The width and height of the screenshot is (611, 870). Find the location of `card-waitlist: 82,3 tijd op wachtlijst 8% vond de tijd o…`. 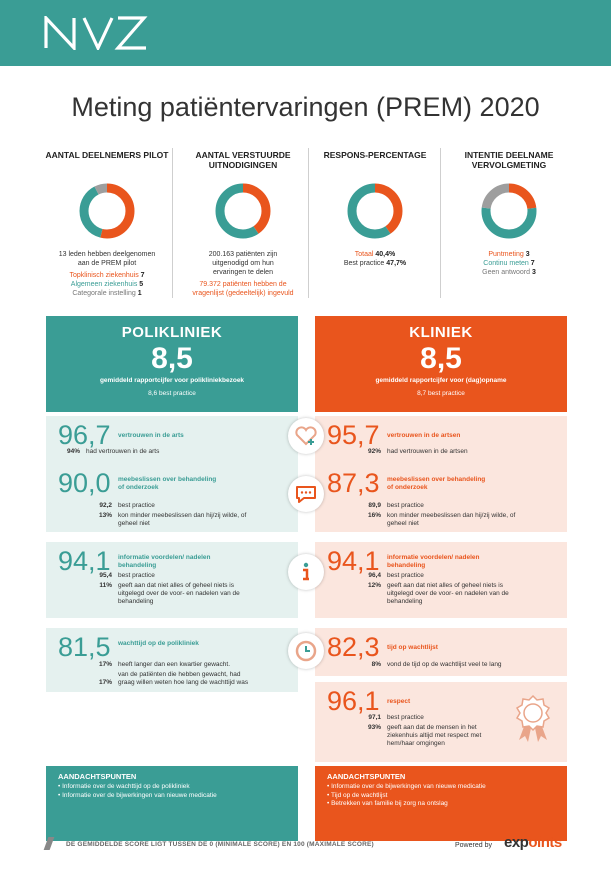

card-waitlist: 82,3 tijd op wachtlijst 8% vond de tijd o… is located at coordinates (441, 652).